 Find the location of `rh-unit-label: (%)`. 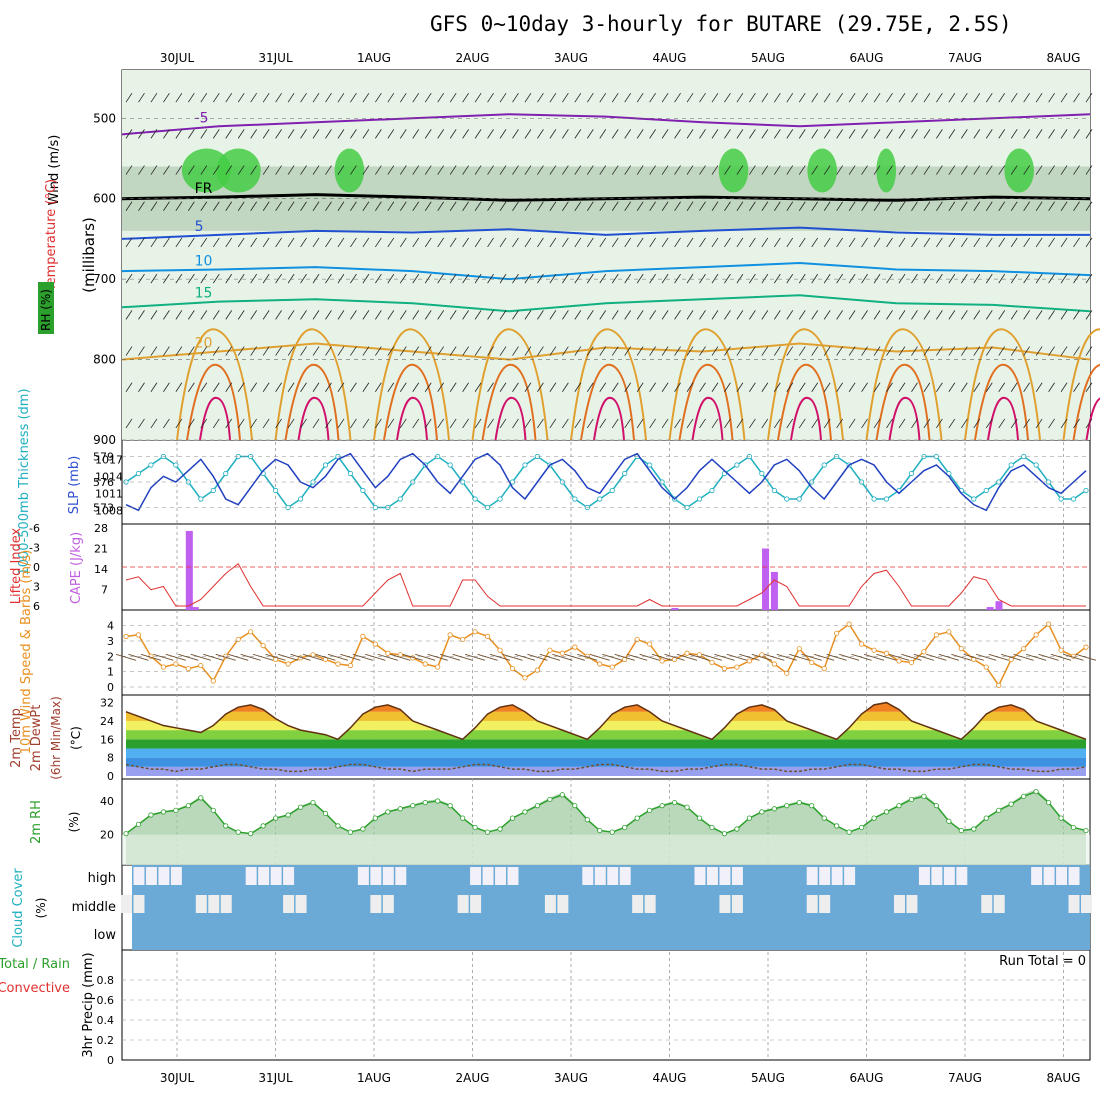

rh-unit-label: (%) is located at coordinates (74, 822).